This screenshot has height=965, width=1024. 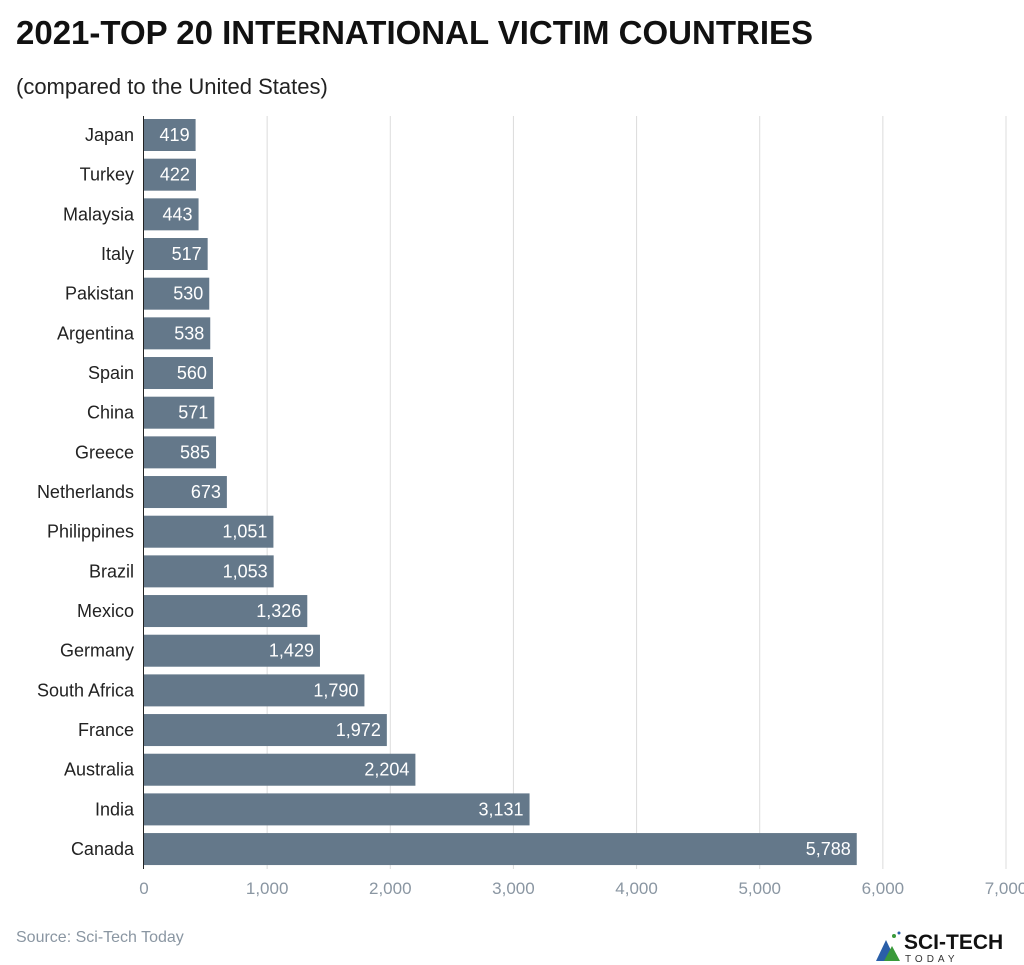 I want to click on category-label: Canada, so click(x=103, y=849).